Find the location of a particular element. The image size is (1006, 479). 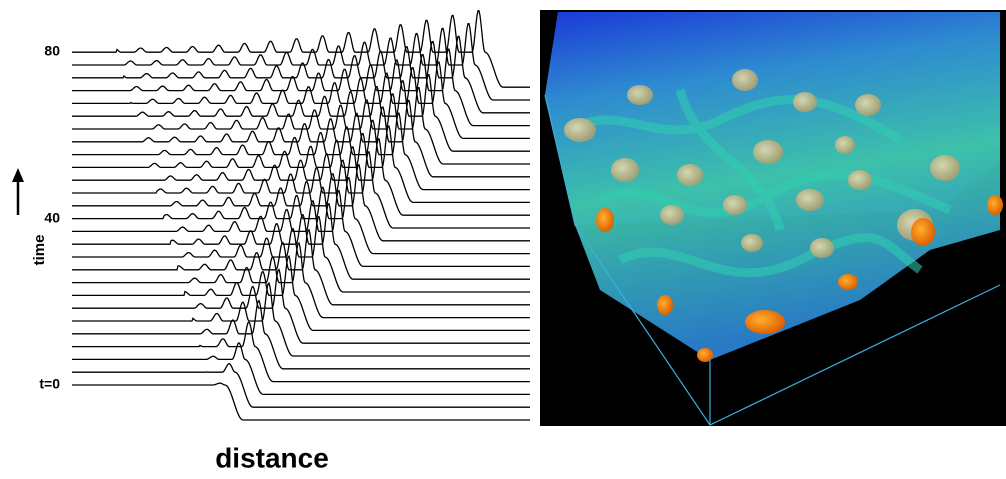

y-label: 40 is located at coordinates (52, 218).